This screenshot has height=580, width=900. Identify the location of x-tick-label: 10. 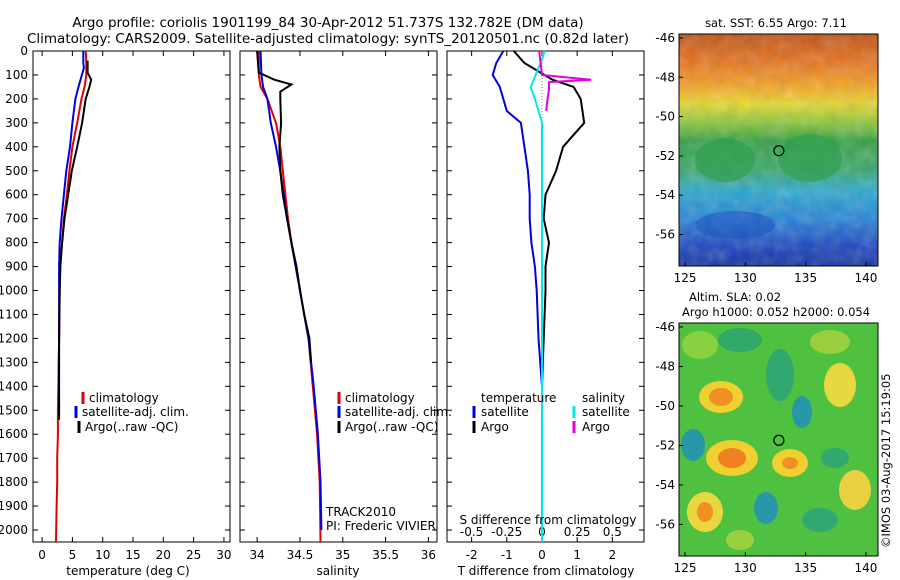
(102, 555).